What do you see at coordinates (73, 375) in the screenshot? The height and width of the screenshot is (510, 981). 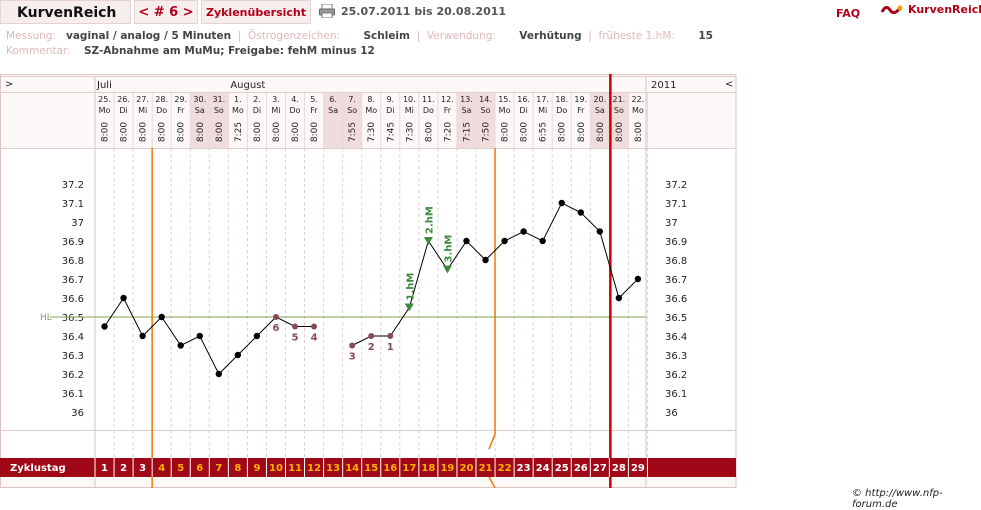 I see `y-tick-left: 36.2` at bounding box center [73, 375].